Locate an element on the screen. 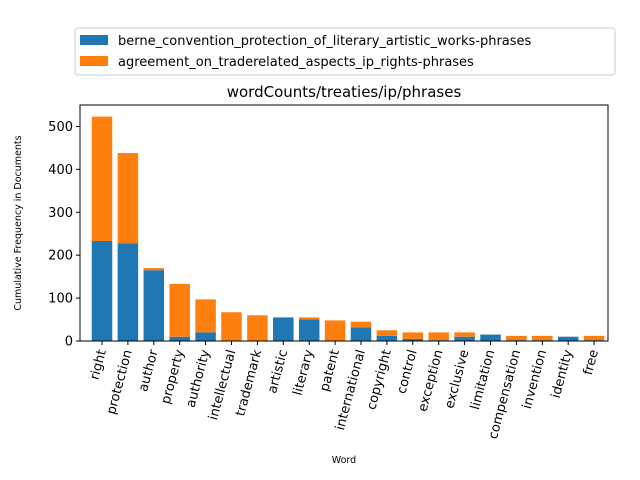 The width and height of the screenshot is (640, 480). x-tick-label-invention: invention is located at coordinates (535, 379).